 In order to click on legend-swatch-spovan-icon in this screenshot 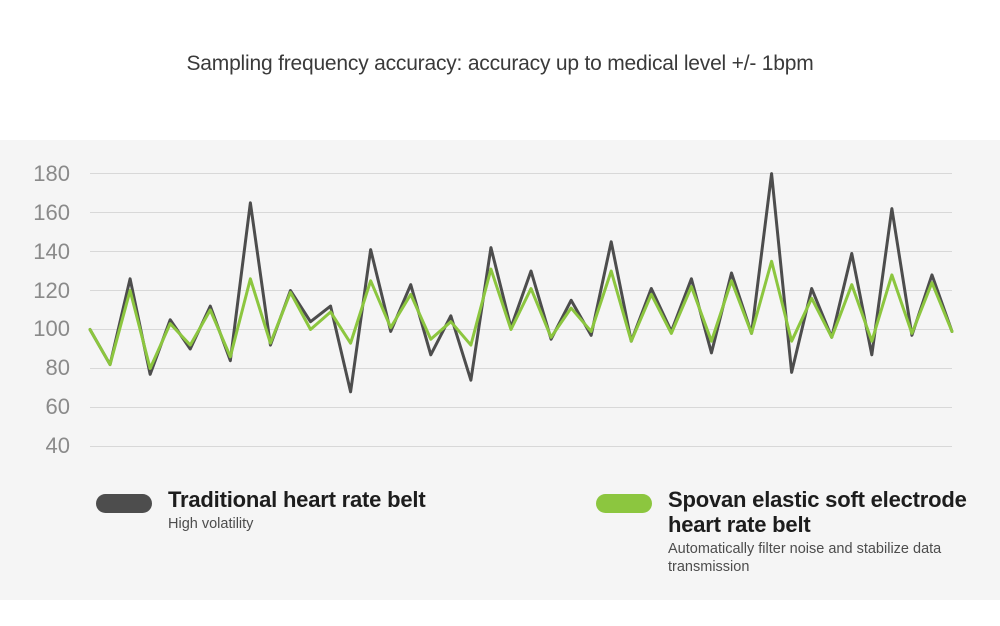, I will do `click(624, 503)`.